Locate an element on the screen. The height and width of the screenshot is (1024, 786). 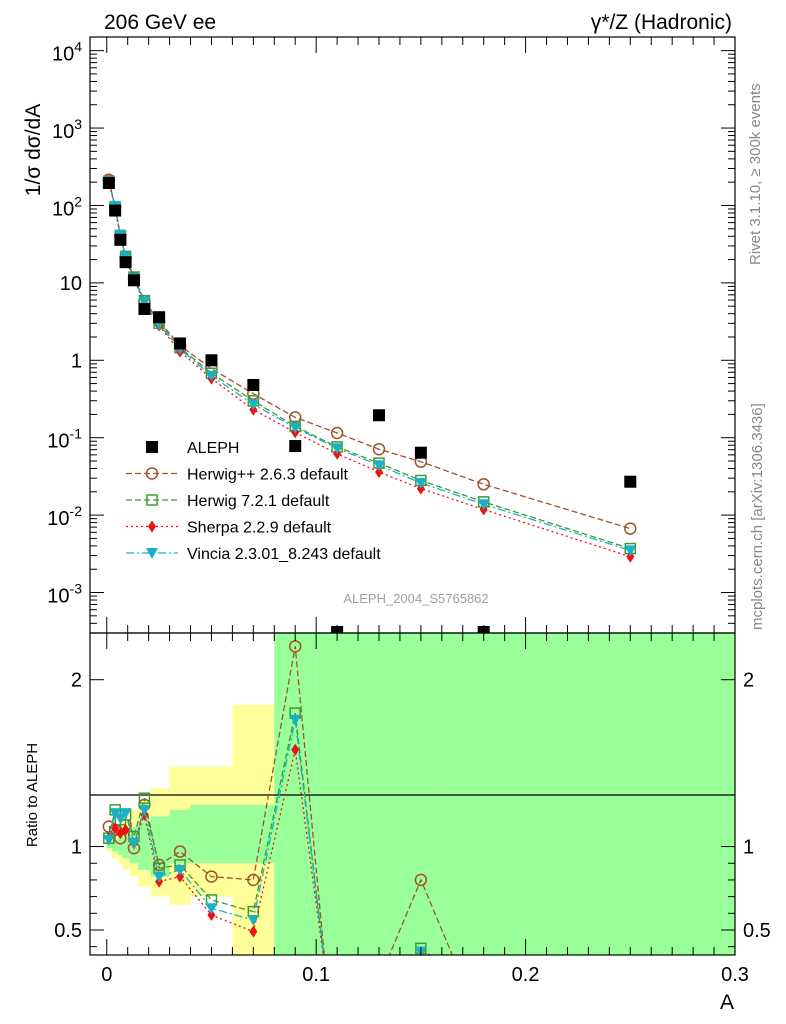
main-ytick-label: 10⁻¹ is located at coordinates (64, 439).